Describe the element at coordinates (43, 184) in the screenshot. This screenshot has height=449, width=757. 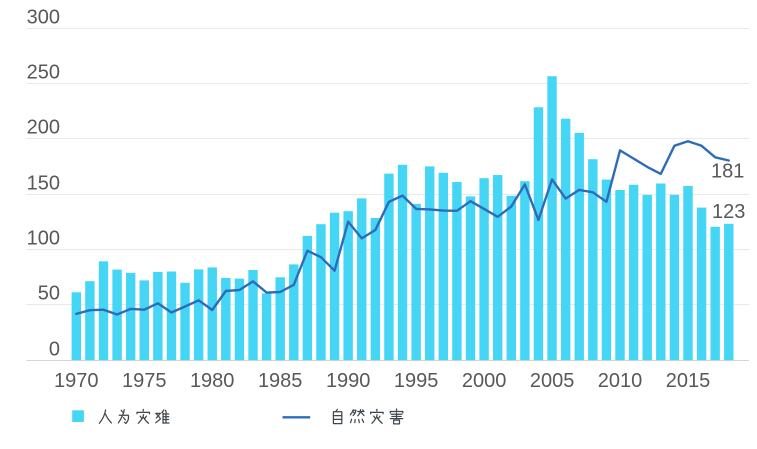
I see `svg-text: 150` at that location.